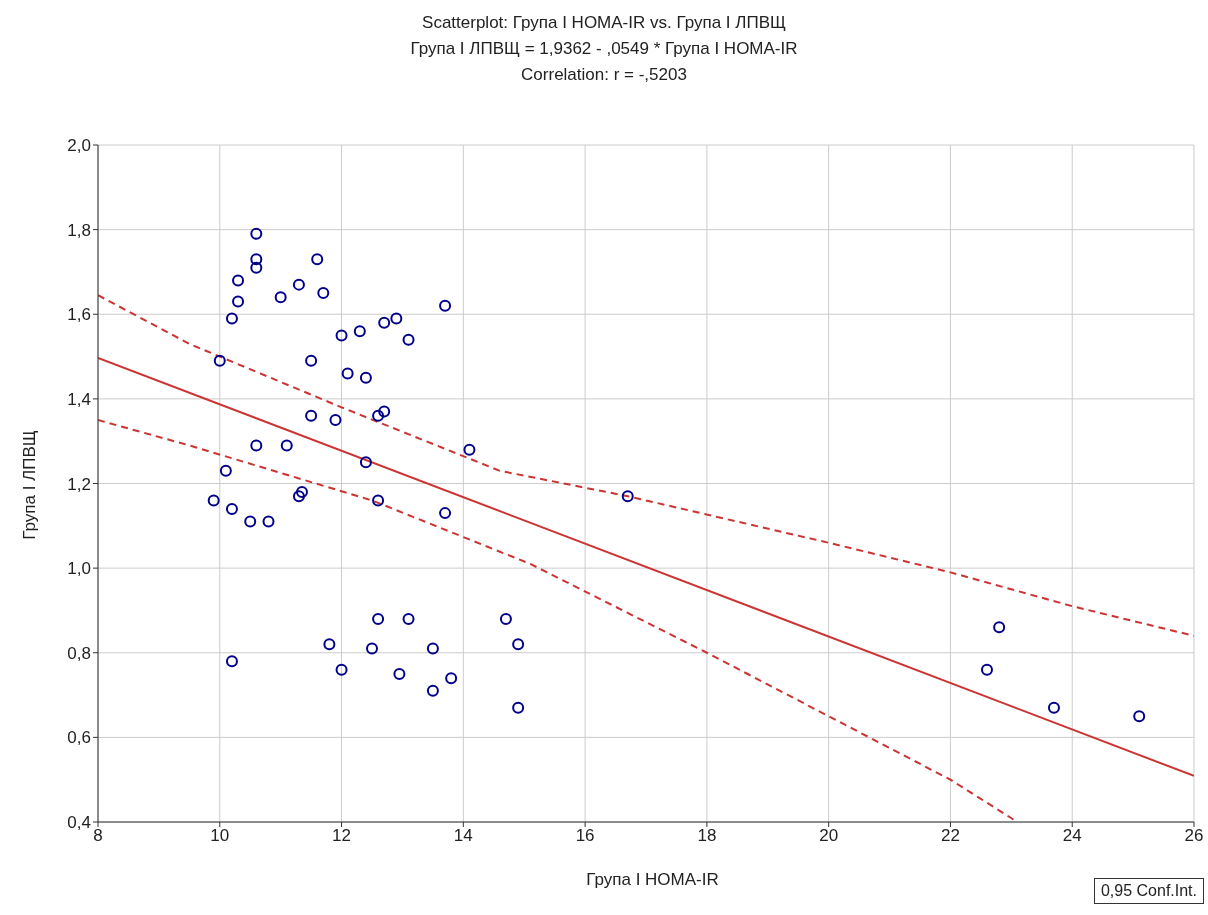  I want to click on y-tick-label: 2,0, so click(79, 146).